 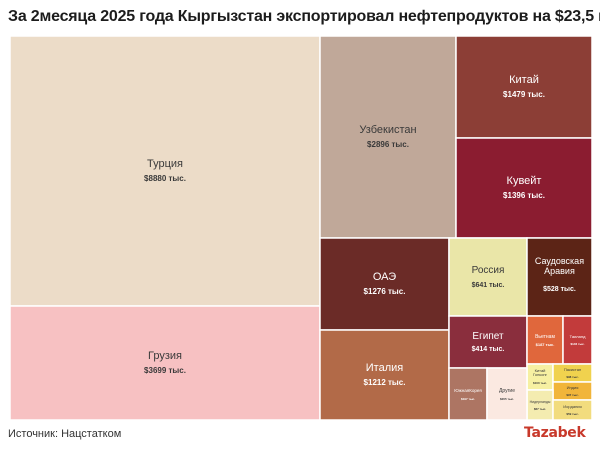 I want to click on tile-4-rect, so click(x=524, y=87).